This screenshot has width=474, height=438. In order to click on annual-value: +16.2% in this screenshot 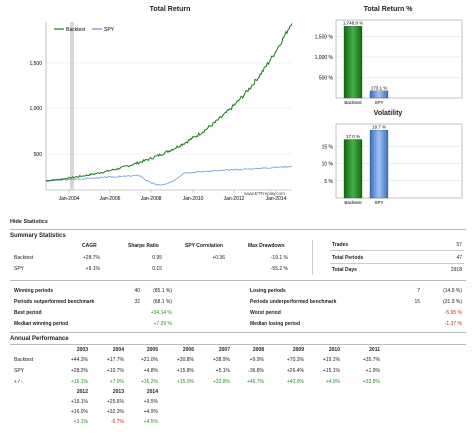, I will do `click(149, 382)`.